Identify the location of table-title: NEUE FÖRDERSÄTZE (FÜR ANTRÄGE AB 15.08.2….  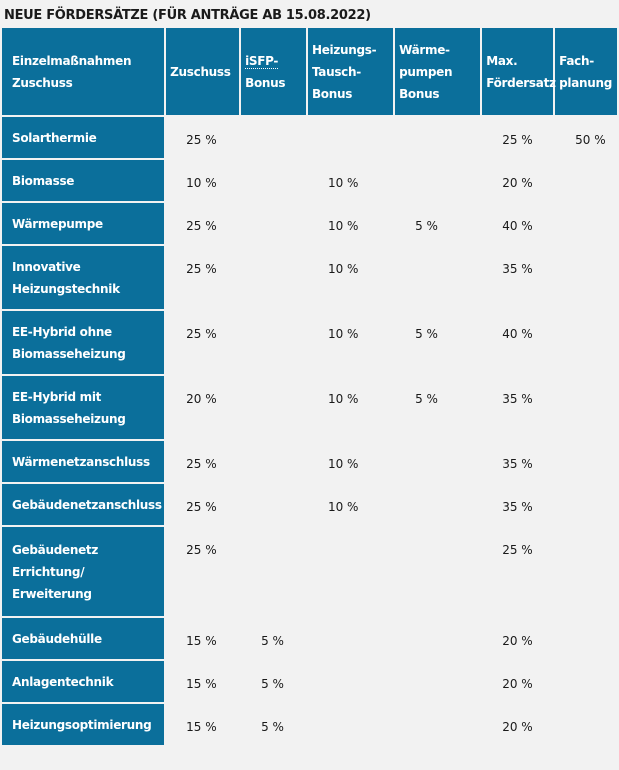
(187, 15).